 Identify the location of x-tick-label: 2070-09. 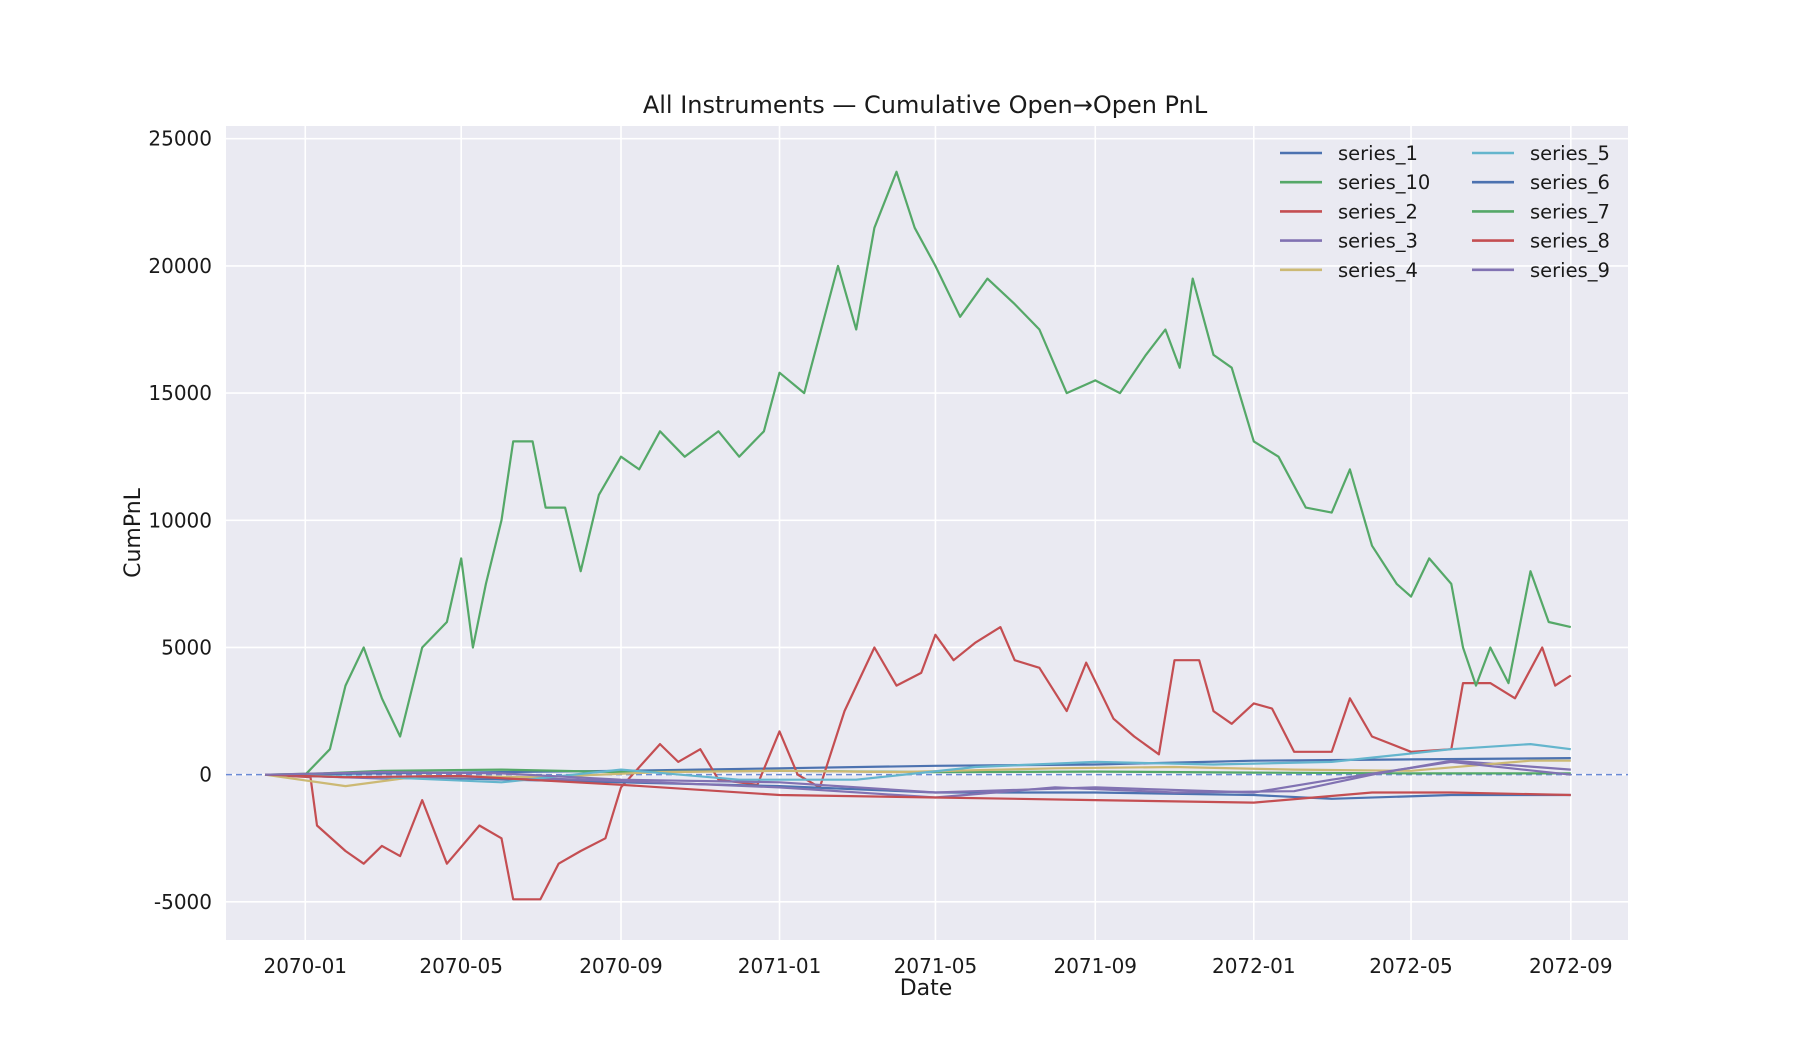
(621, 966).